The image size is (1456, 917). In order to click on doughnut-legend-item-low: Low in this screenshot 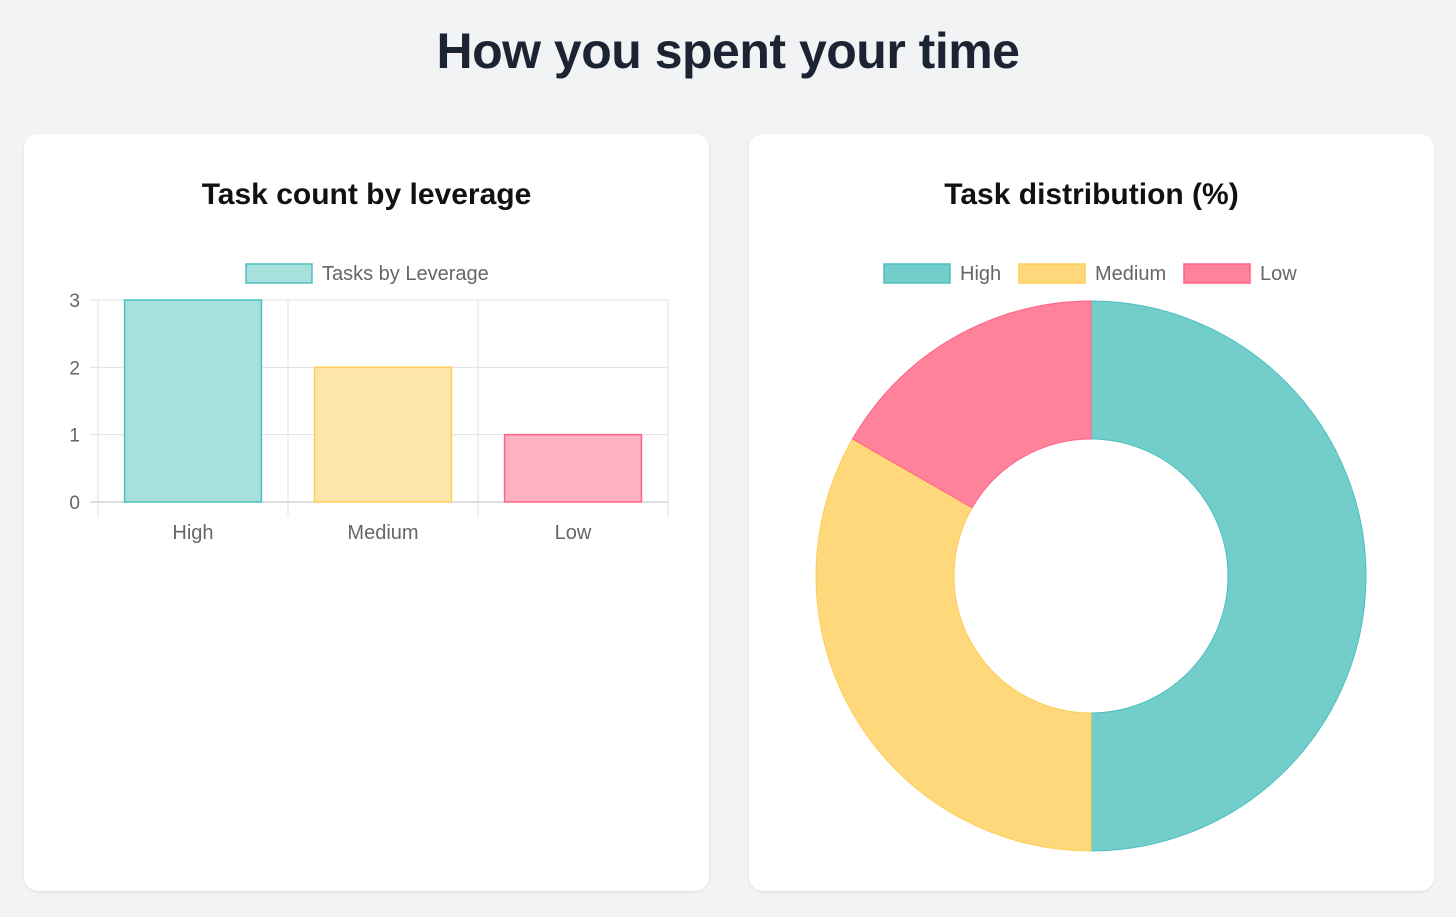, I will do `click(1240, 274)`.